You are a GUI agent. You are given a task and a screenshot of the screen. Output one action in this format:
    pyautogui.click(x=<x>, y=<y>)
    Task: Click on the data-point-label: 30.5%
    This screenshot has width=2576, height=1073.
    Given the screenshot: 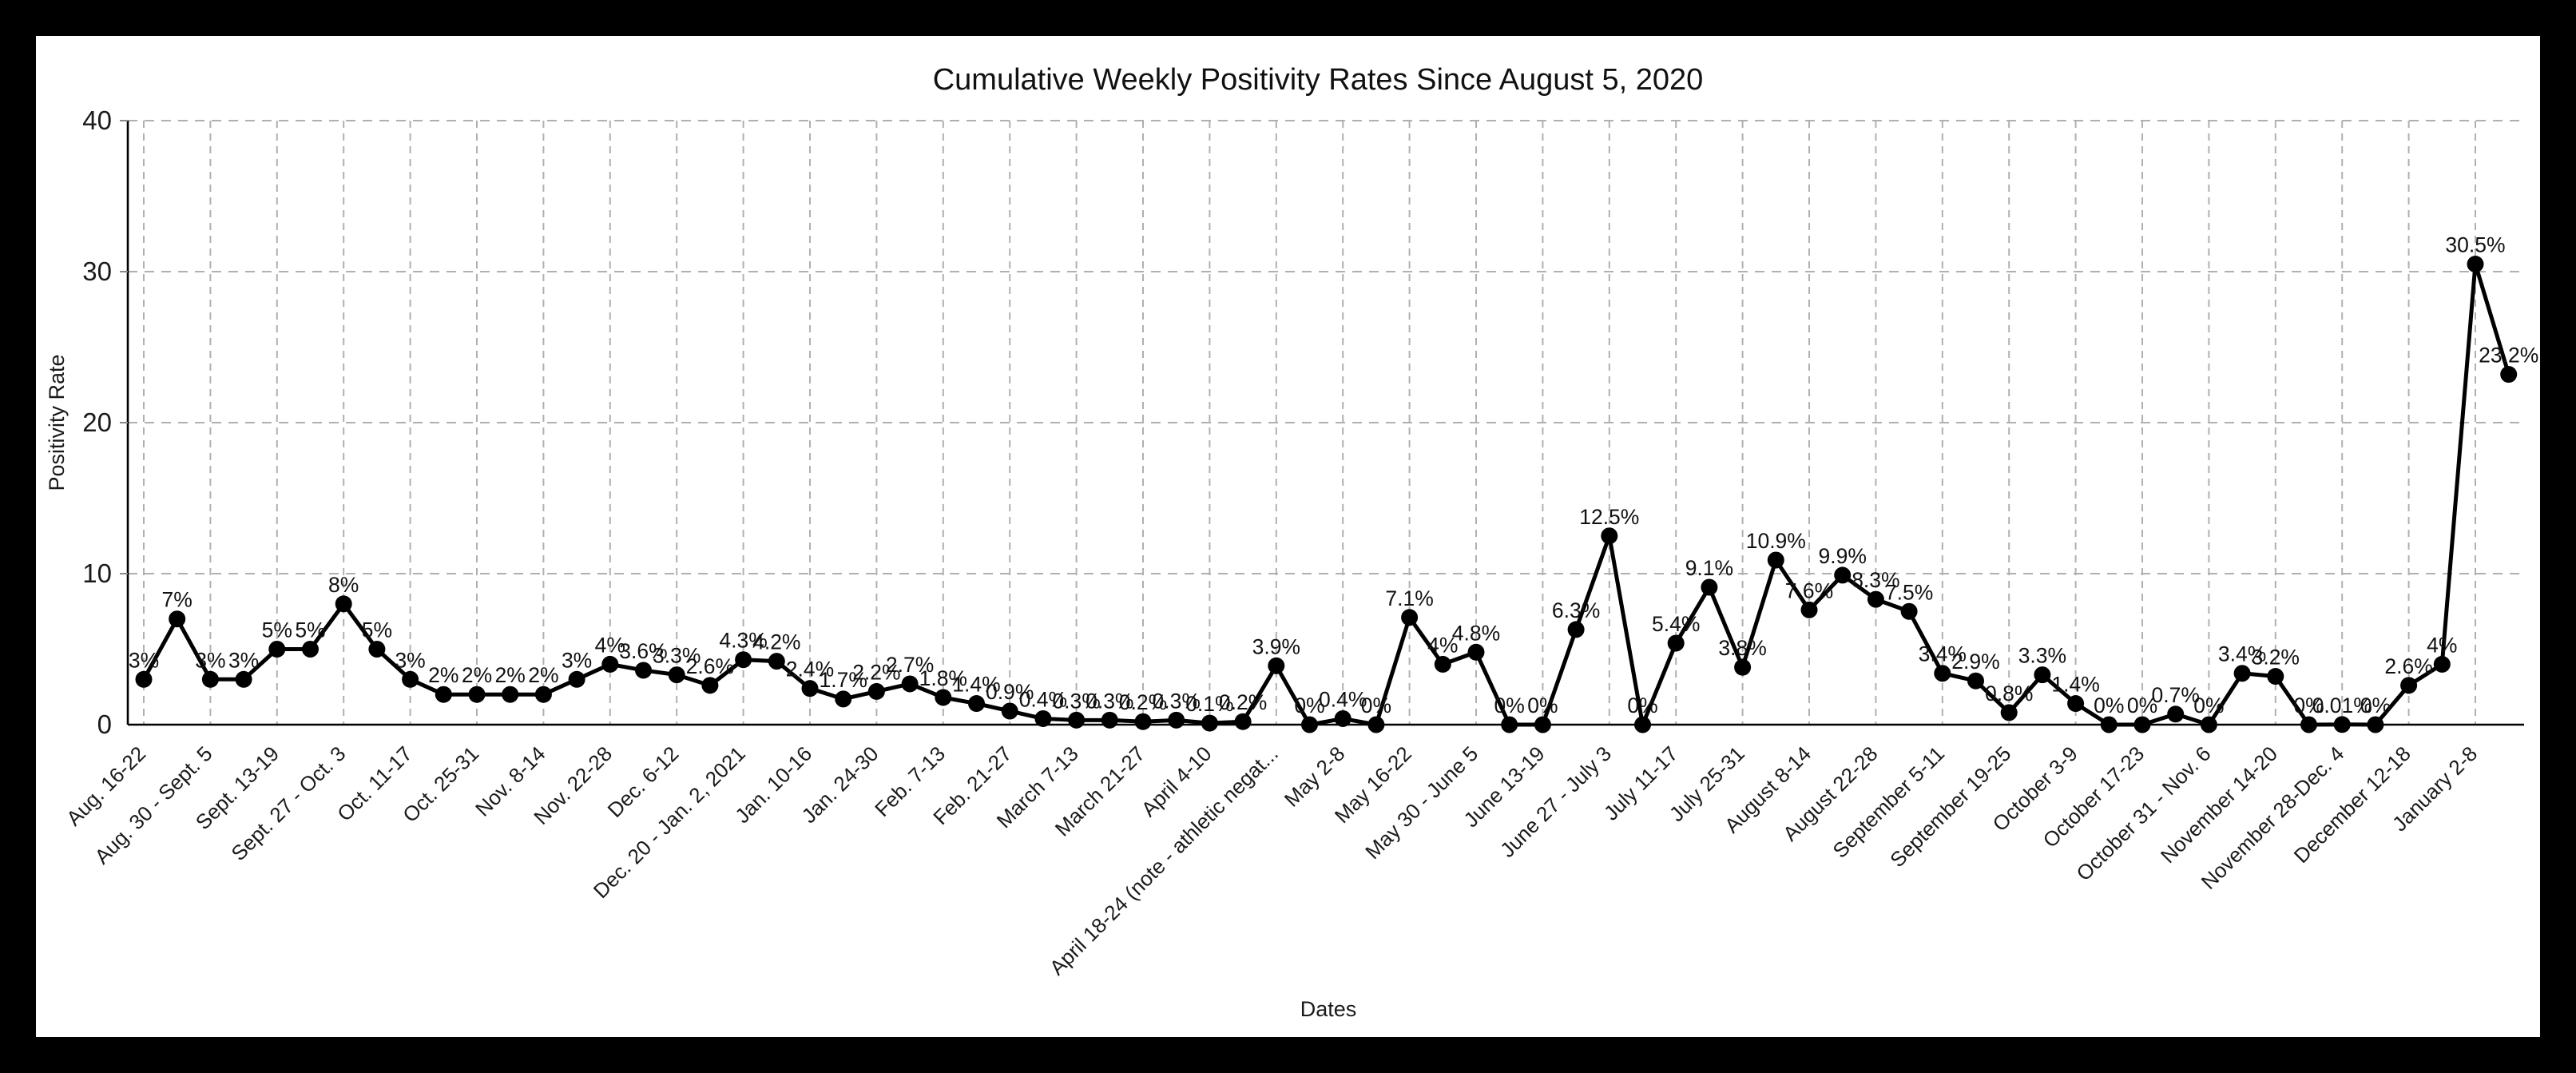 What is the action you would take?
    pyautogui.click(x=2475, y=245)
    